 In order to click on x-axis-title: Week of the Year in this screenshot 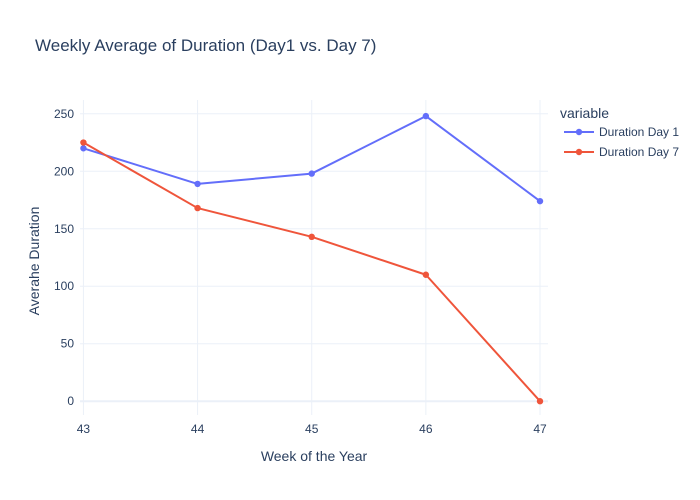, I will do `click(314, 456)`.